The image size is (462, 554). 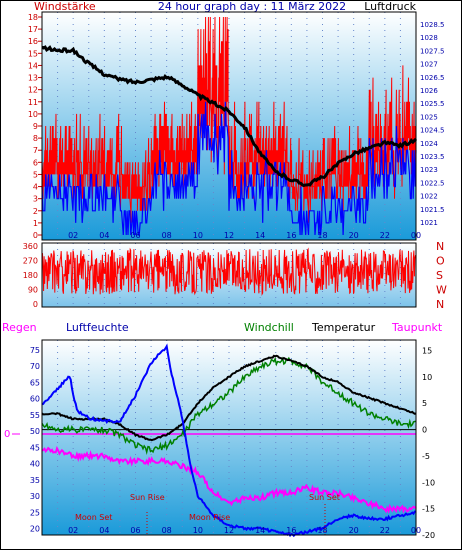 I want to click on humidity-tick-label: 35, so click(x=35, y=480).